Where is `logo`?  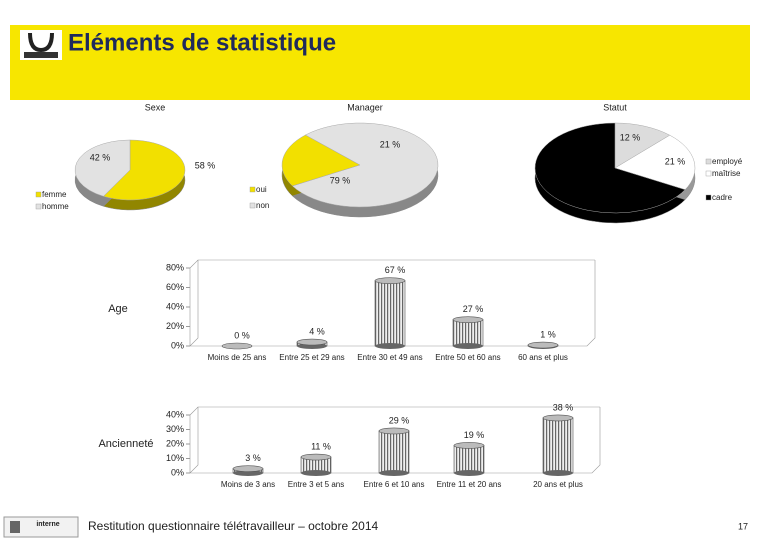 logo is located at coordinates (41, 42).